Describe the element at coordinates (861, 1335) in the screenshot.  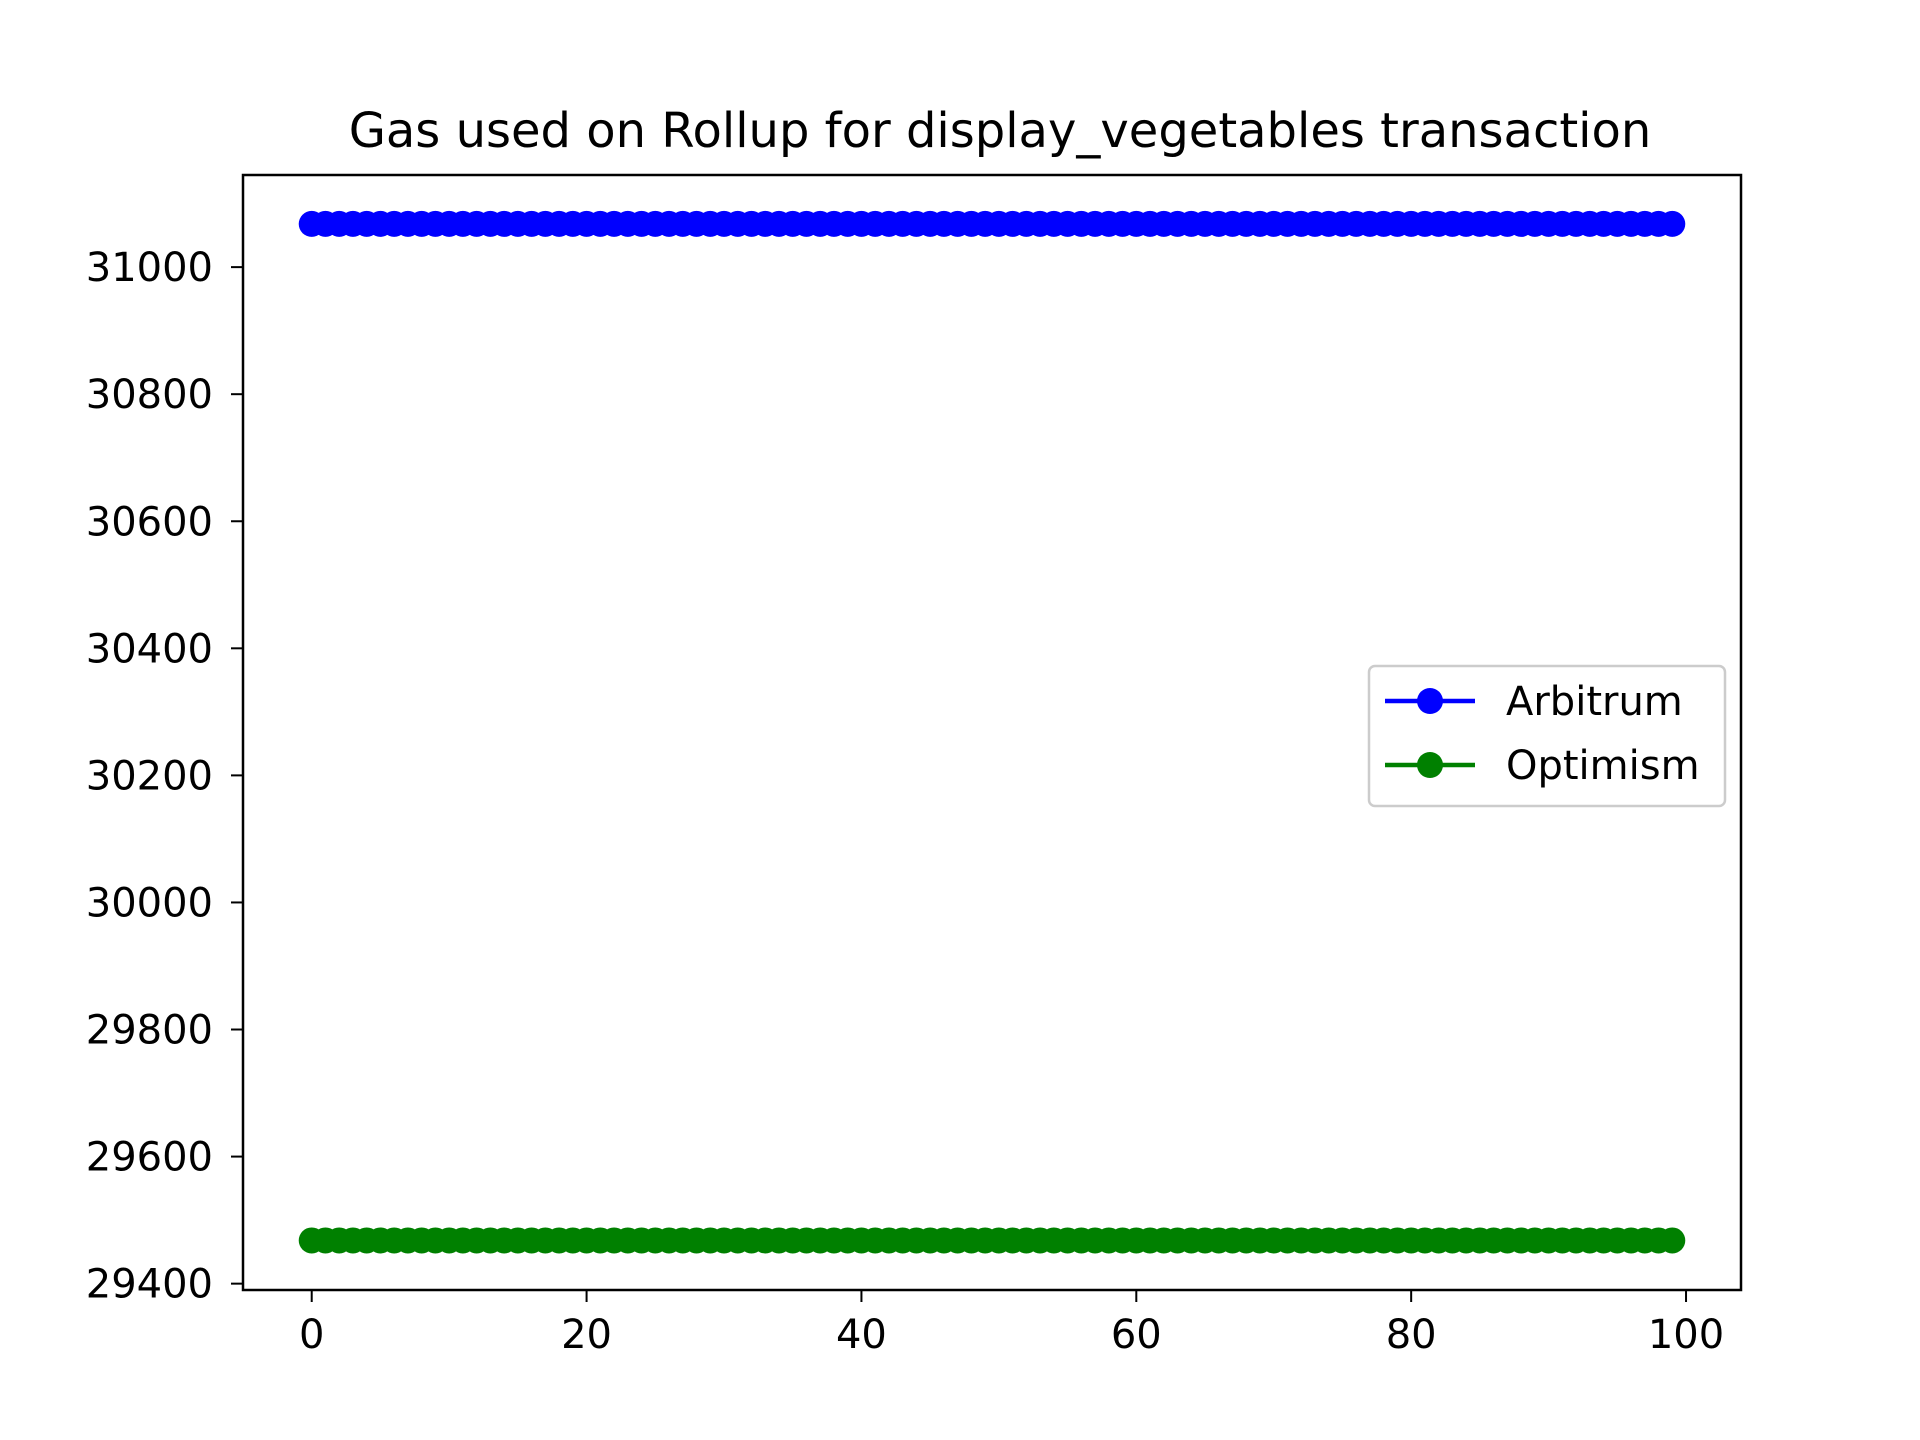
I see `x-tick-label: 40` at that location.